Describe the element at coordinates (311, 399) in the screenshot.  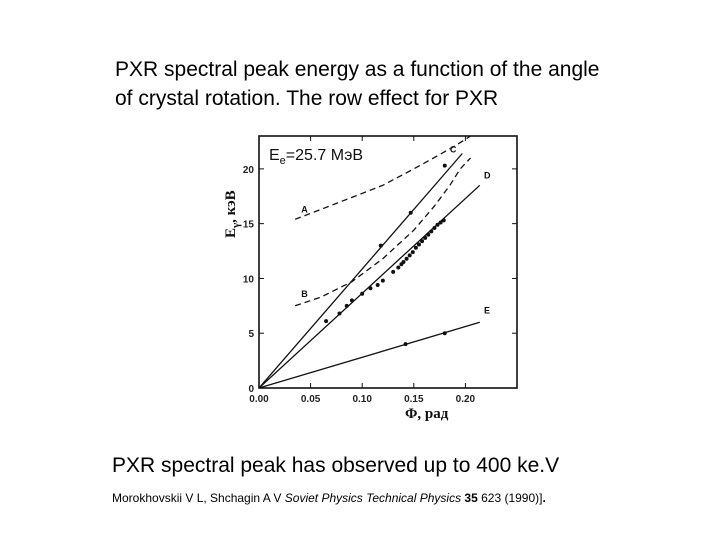
I see `x-tick-label: 0.05` at that location.